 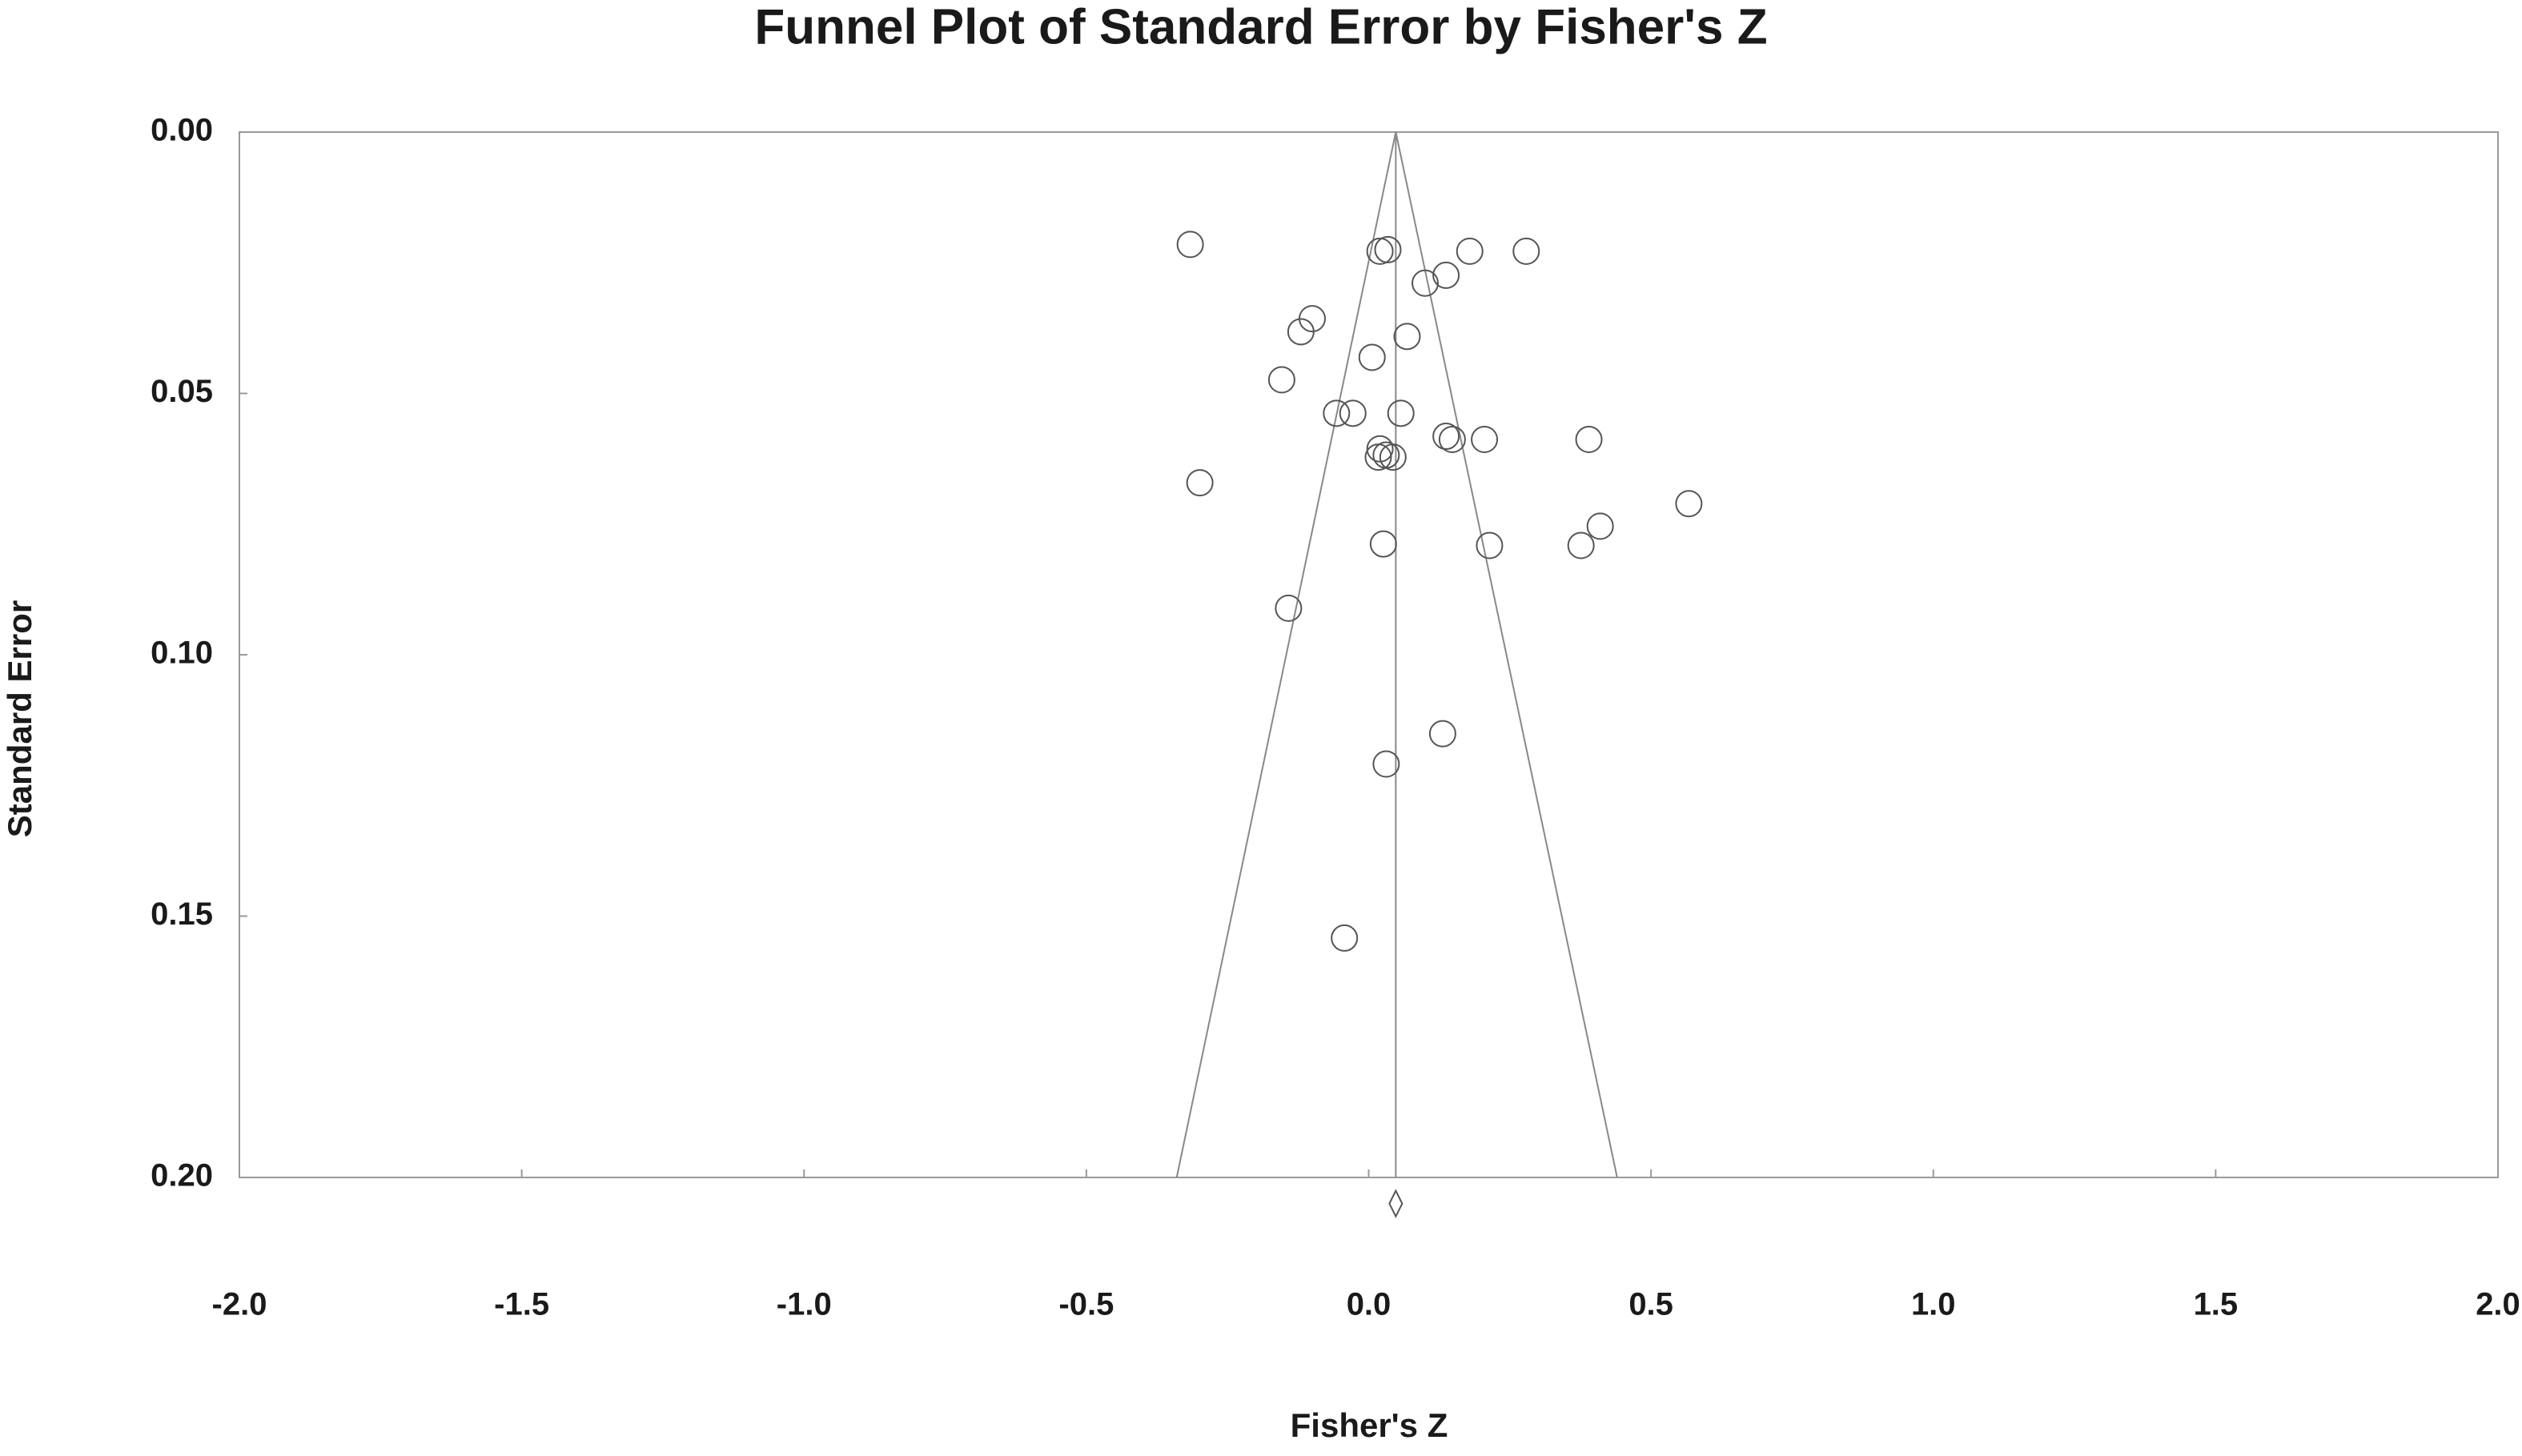 What do you see at coordinates (19, 718) in the screenshot?
I see `y-axis-title: Standard Error` at bounding box center [19, 718].